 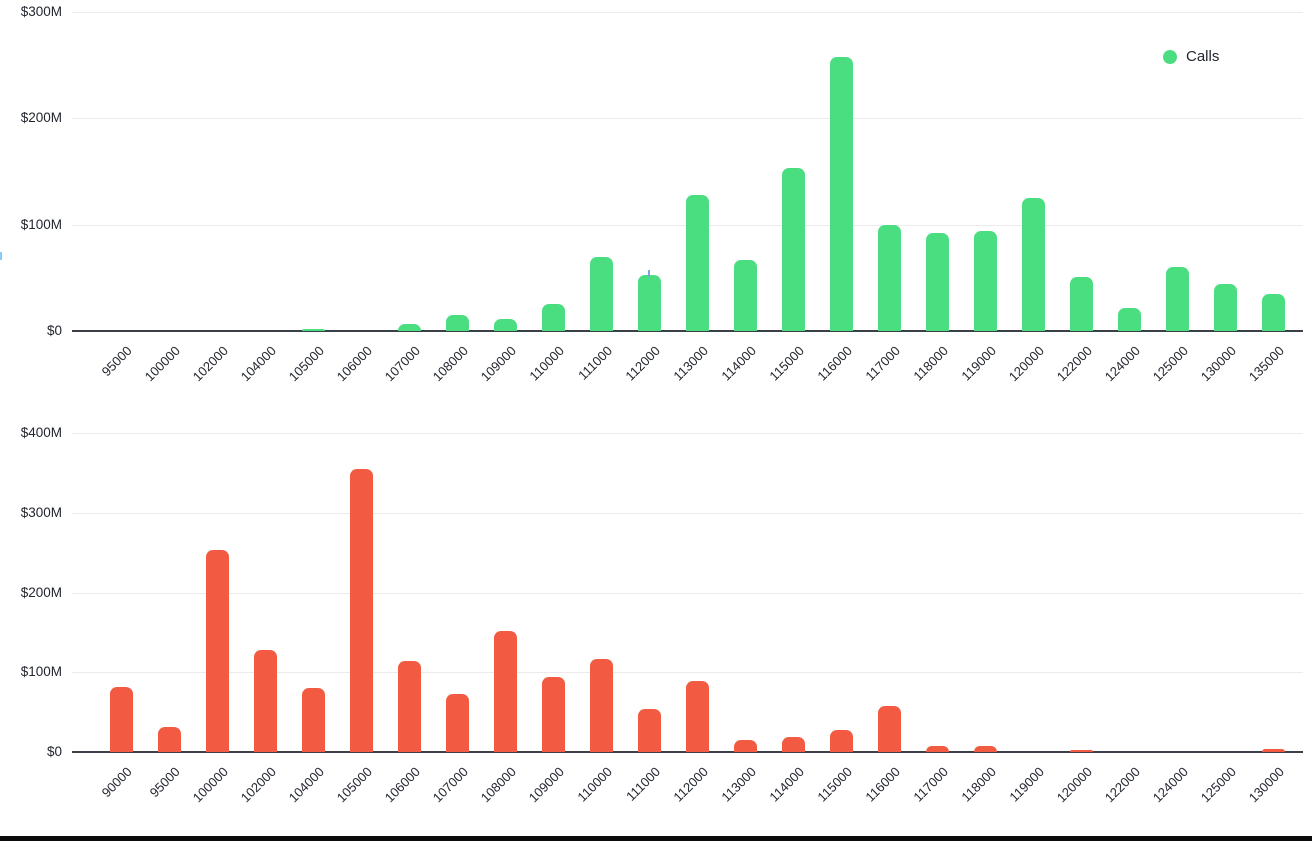 I want to click on x-axis-tick-label: 112000, so click(x=690, y=784).